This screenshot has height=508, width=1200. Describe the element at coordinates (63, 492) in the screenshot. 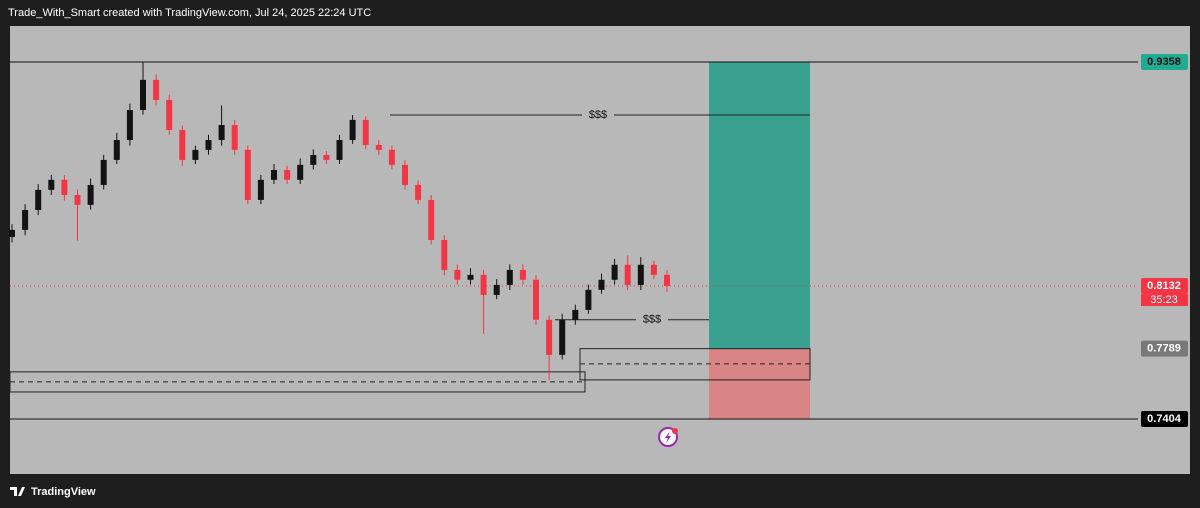

I see `brand: TradingView` at that location.